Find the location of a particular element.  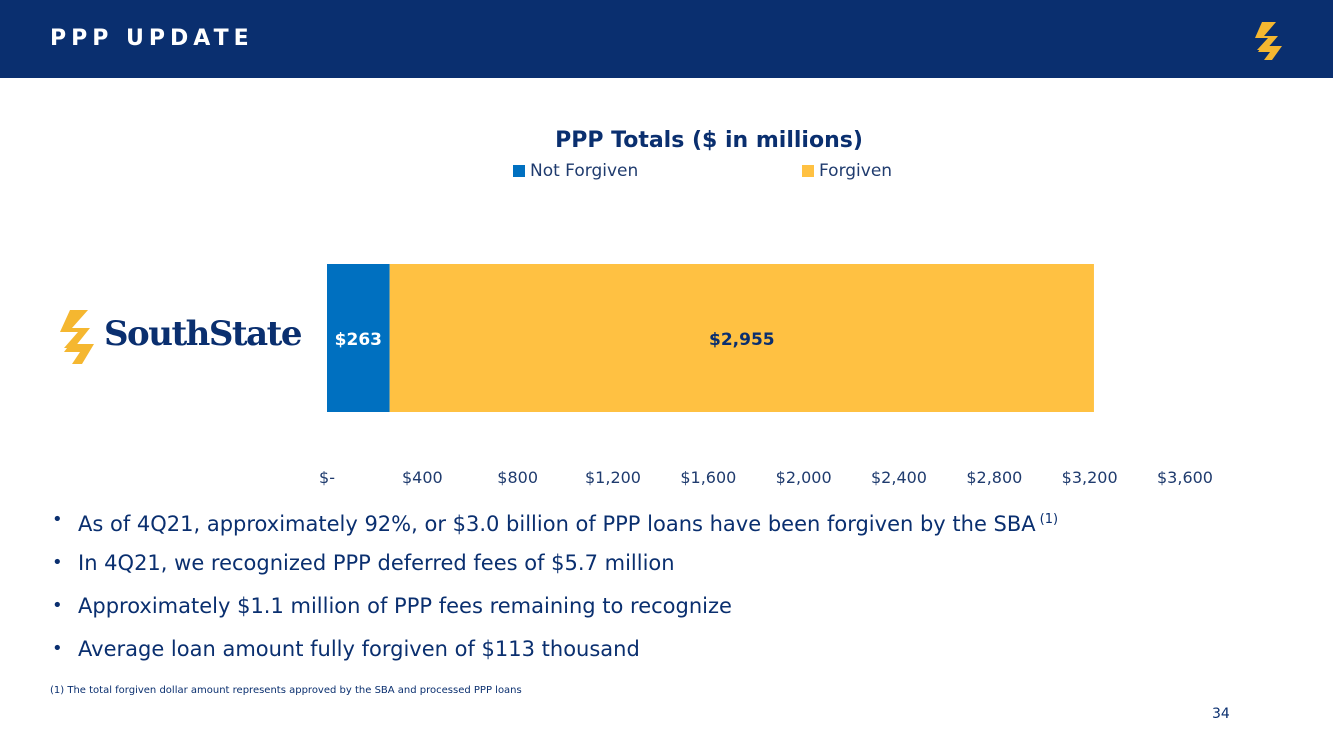

footnote-marker: (1) is located at coordinates (1049, 519).